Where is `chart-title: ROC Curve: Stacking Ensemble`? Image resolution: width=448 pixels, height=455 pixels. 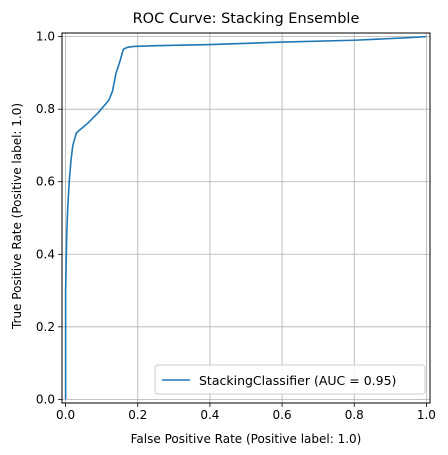 chart-title: ROC Curve: Stacking Ensemble is located at coordinates (246, 19).